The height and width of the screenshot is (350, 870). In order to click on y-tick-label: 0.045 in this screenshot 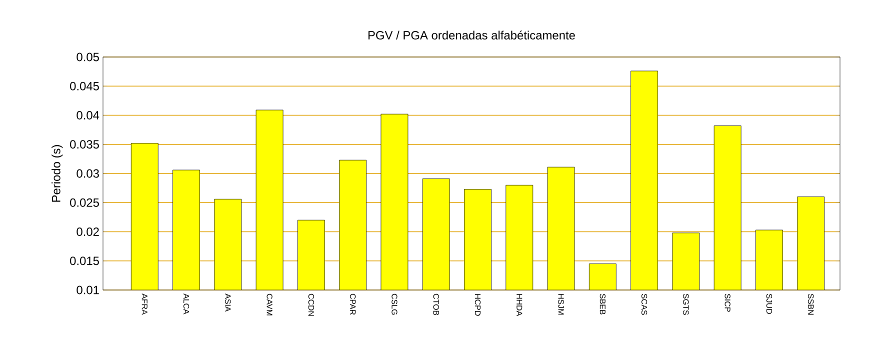, I will do `click(84, 86)`.